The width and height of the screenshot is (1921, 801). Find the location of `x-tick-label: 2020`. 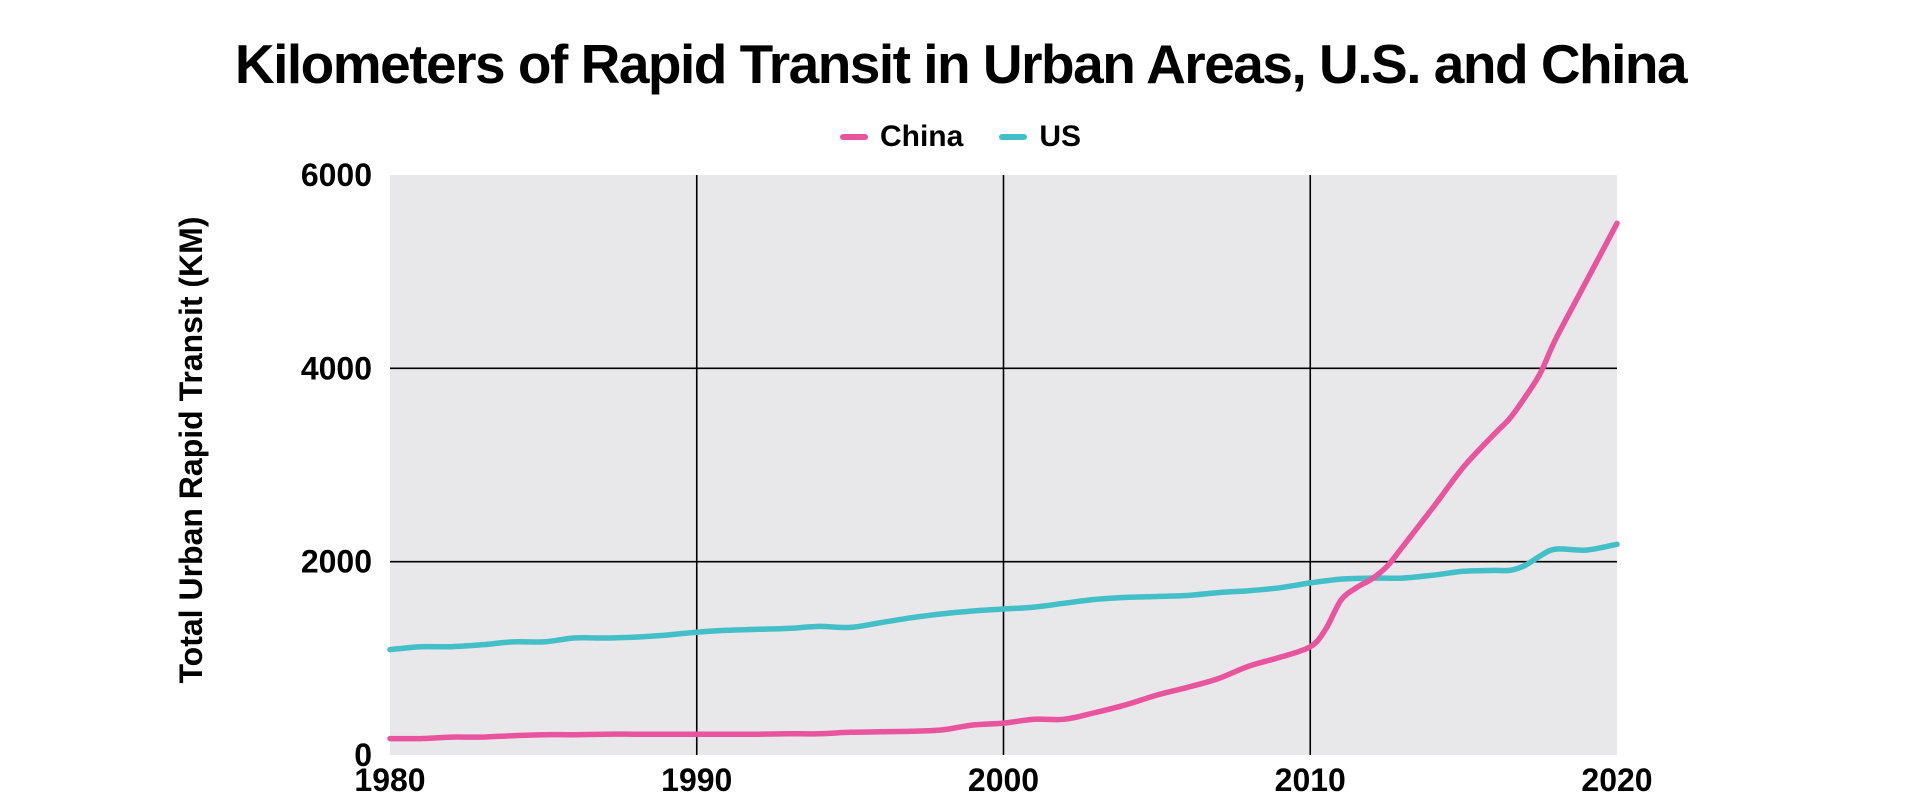

x-tick-label: 2020 is located at coordinates (1616, 780).